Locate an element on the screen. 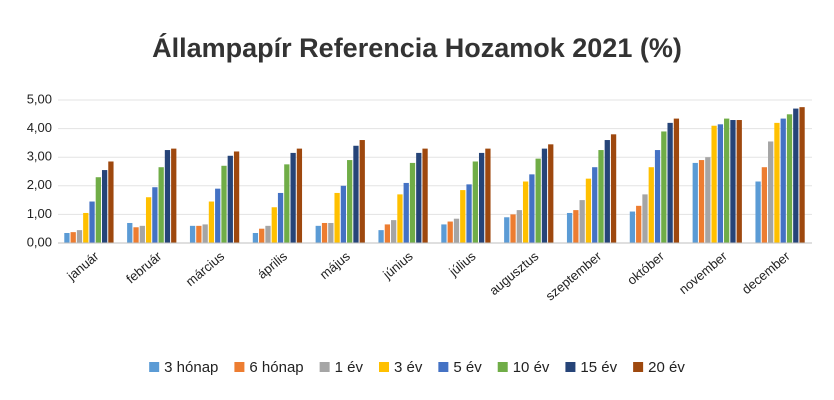 The width and height of the screenshot is (834, 400). x-tick-label: október is located at coordinates (645, 268).